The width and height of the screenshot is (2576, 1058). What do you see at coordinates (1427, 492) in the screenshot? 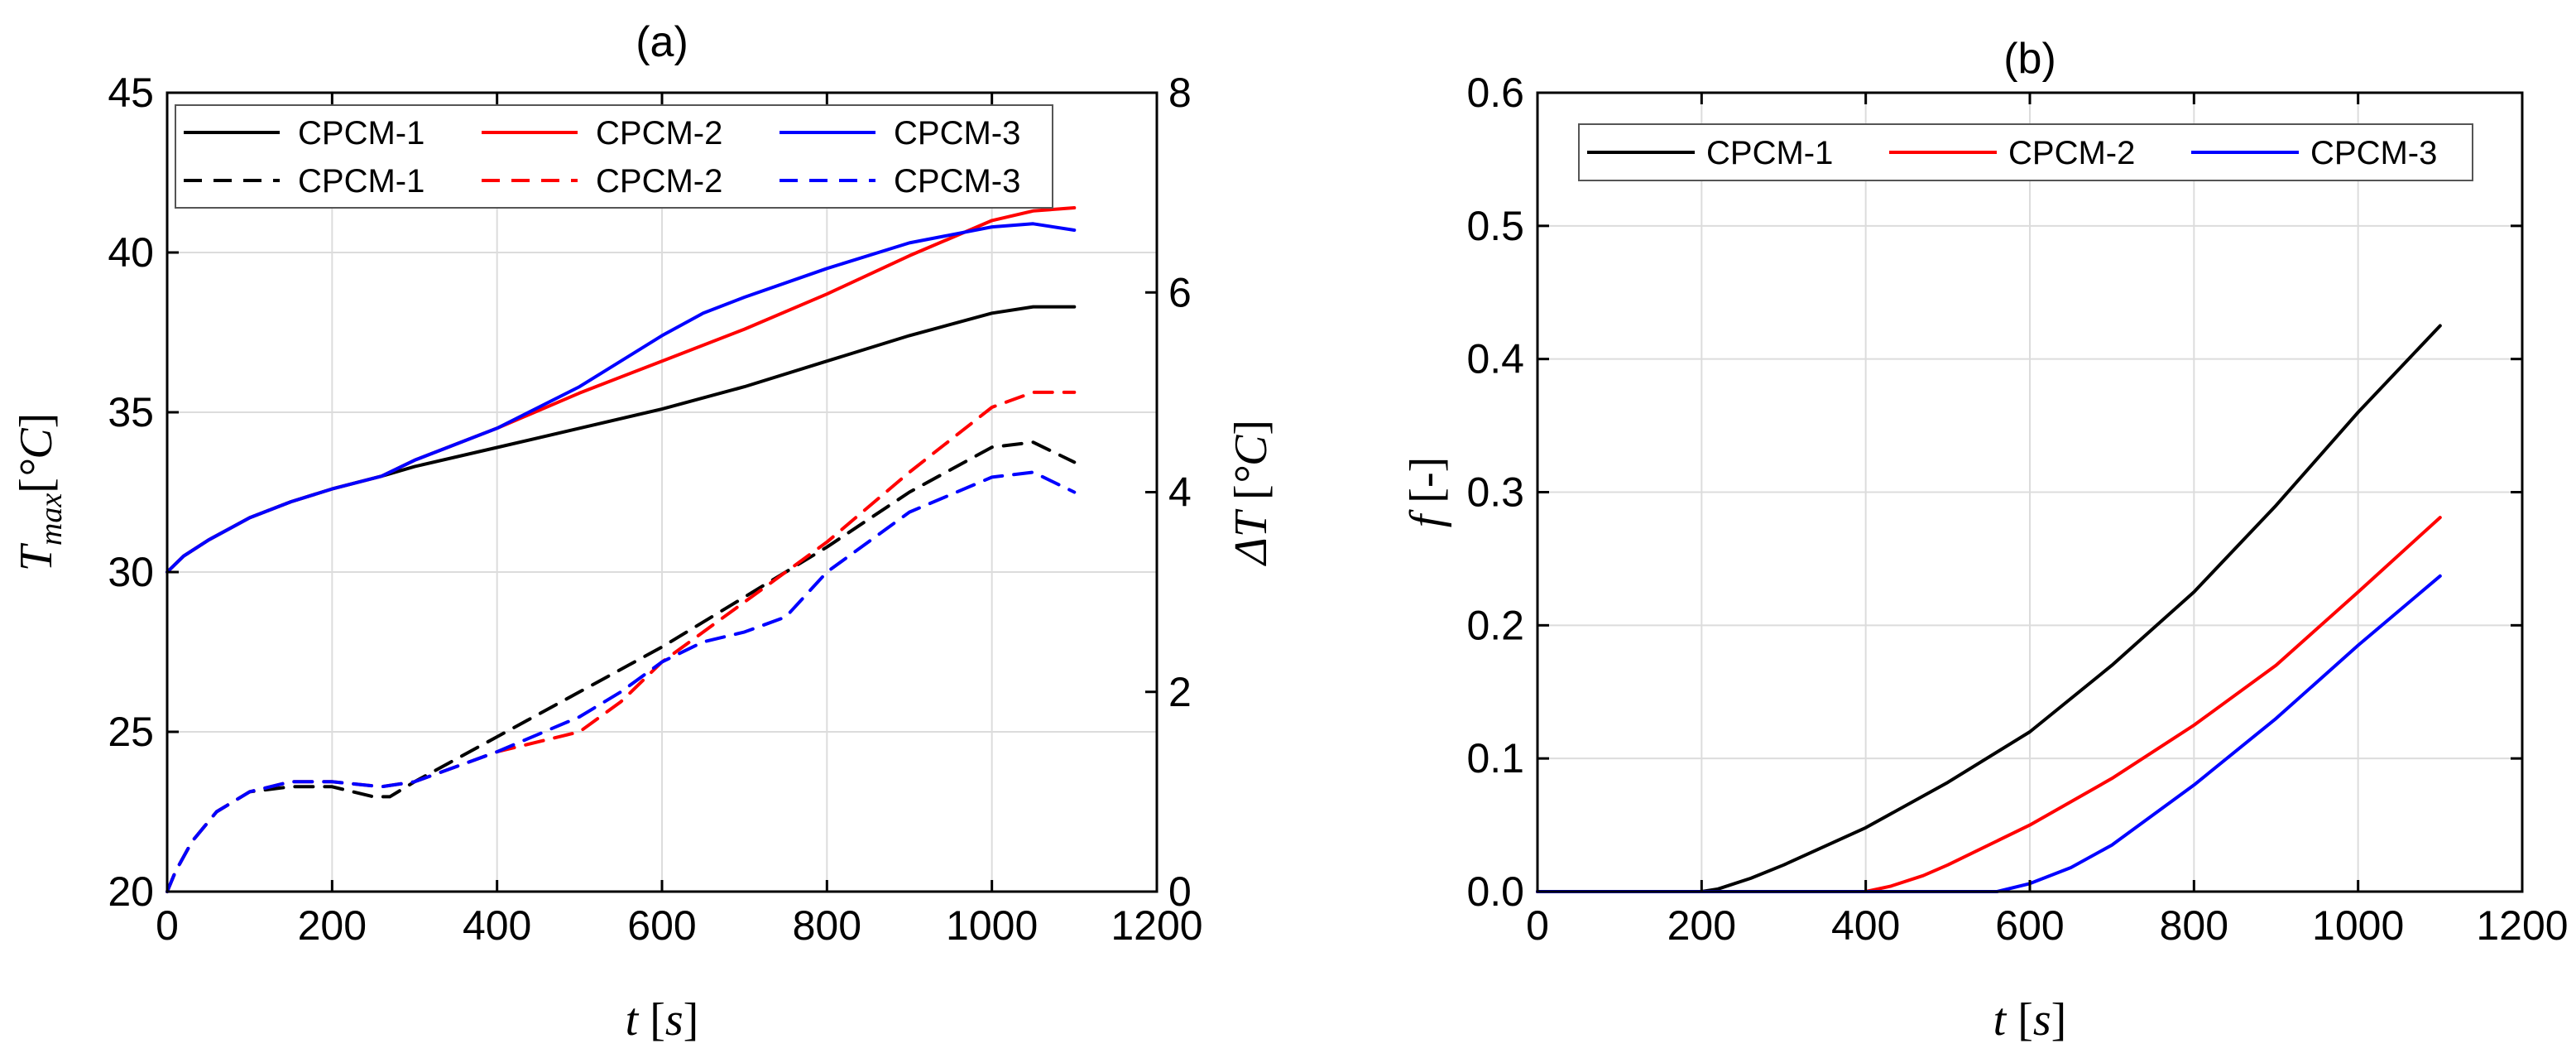
I see `y-axis-label-b: f [-]` at bounding box center [1427, 492].